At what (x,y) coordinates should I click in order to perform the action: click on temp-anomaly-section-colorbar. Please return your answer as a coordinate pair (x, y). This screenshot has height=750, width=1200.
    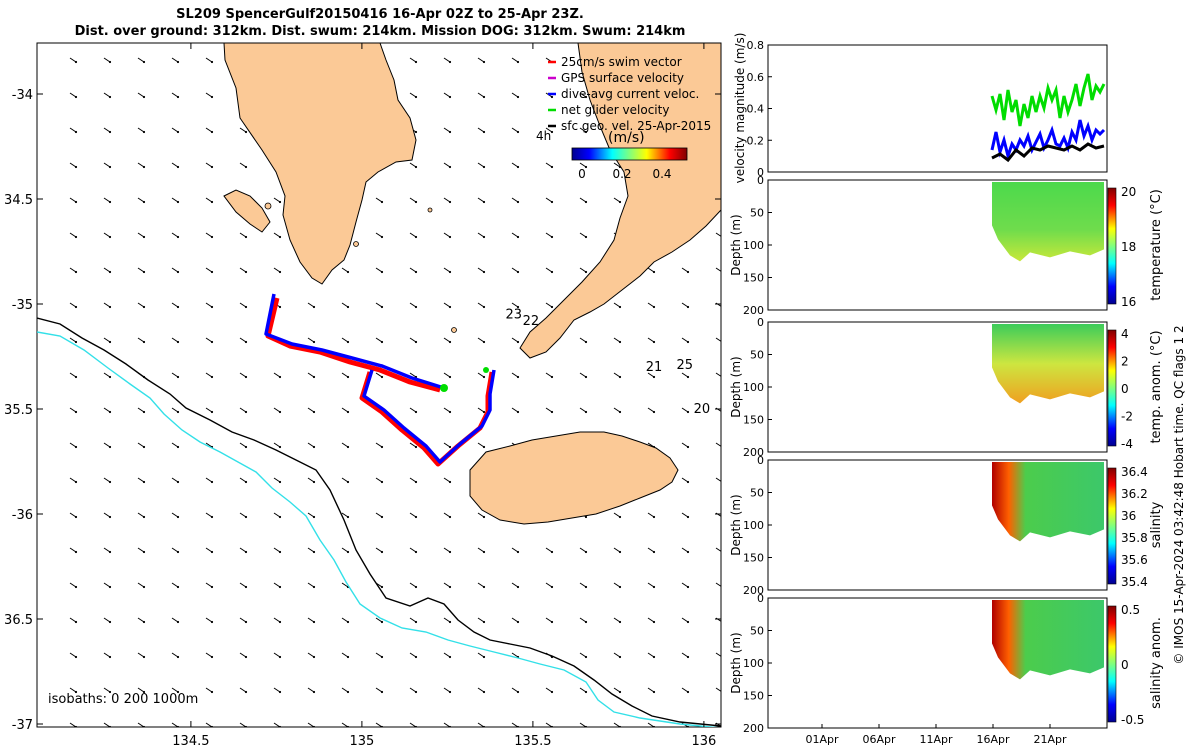
    Looking at the image, I should click on (1112, 388).